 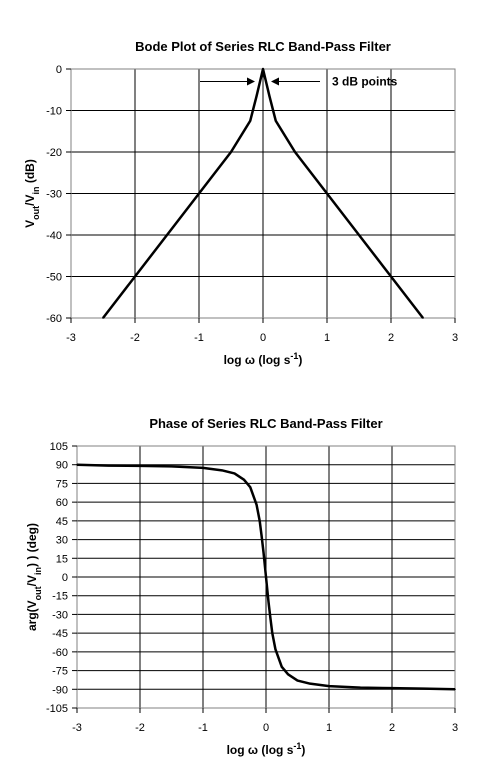 What do you see at coordinates (62, 559) in the screenshot?
I see `y-tick-label: 15` at bounding box center [62, 559].